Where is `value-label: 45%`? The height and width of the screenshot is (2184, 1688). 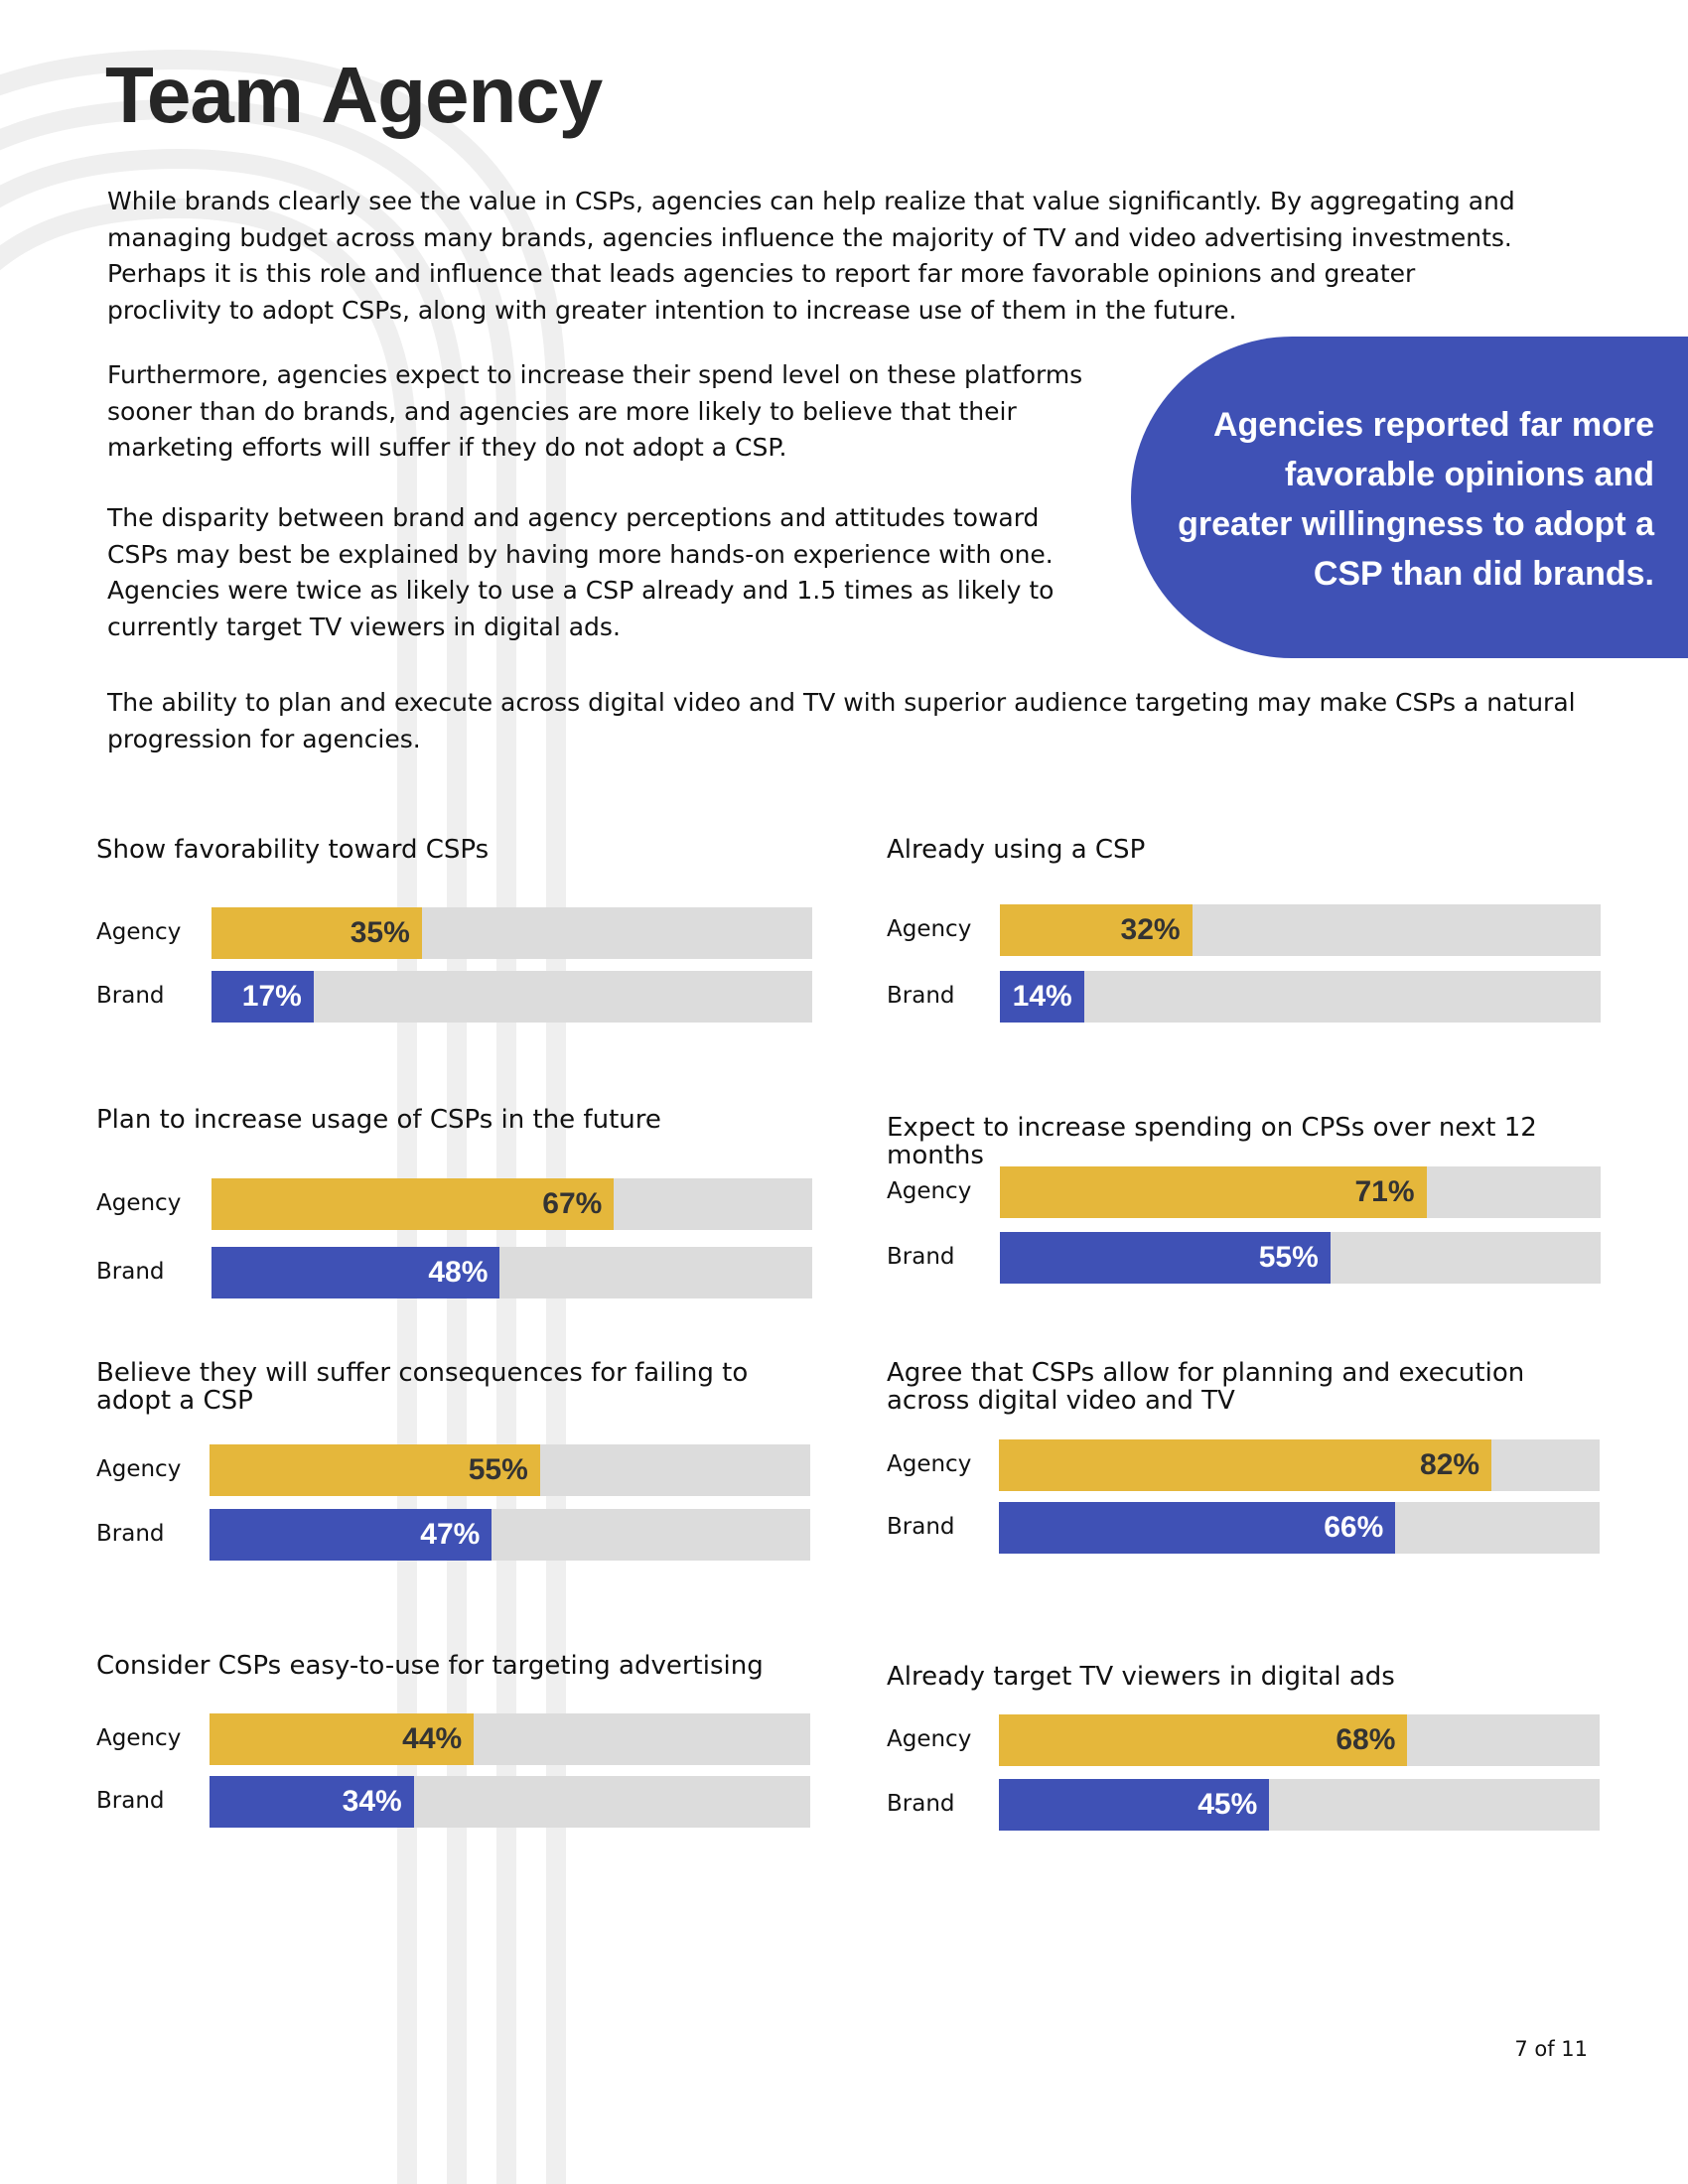 value-label: 45% is located at coordinates (1227, 1804).